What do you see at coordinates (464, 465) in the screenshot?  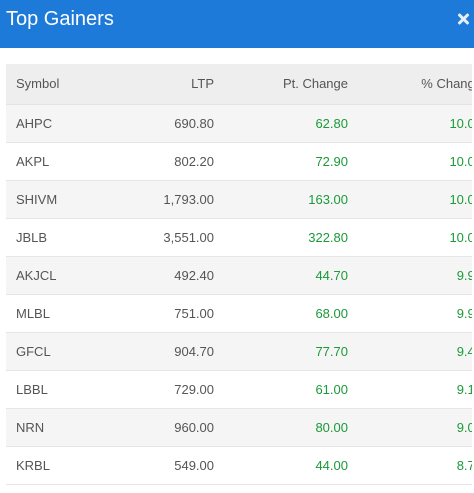 I see `pct-change-cell: 8.71` at bounding box center [464, 465].